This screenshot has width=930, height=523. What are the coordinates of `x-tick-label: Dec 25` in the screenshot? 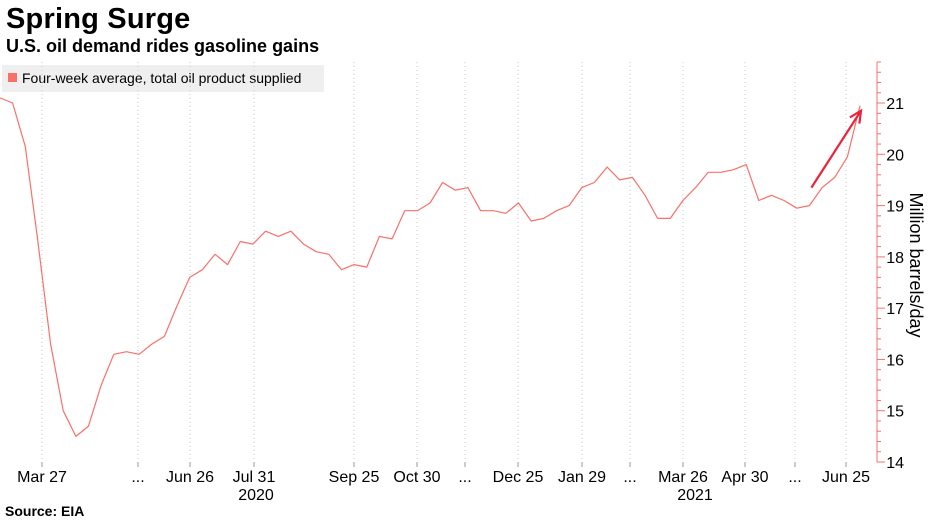 It's located at (518, 477).